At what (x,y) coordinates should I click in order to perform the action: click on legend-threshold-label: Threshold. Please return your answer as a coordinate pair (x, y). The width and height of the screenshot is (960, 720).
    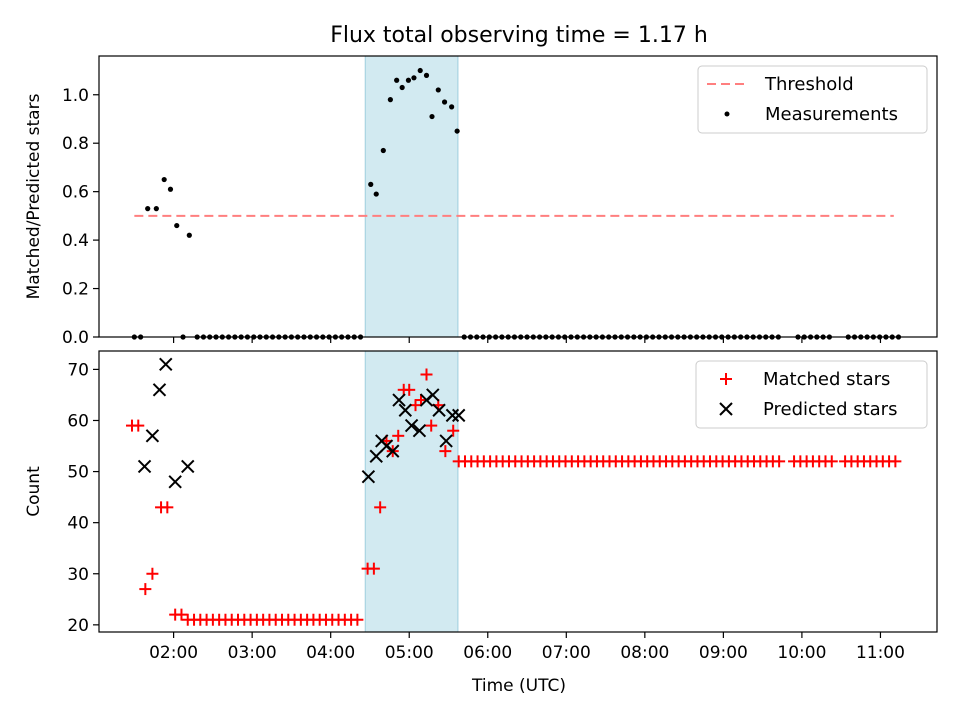
    Looking at the image, I should click on (809, 84).